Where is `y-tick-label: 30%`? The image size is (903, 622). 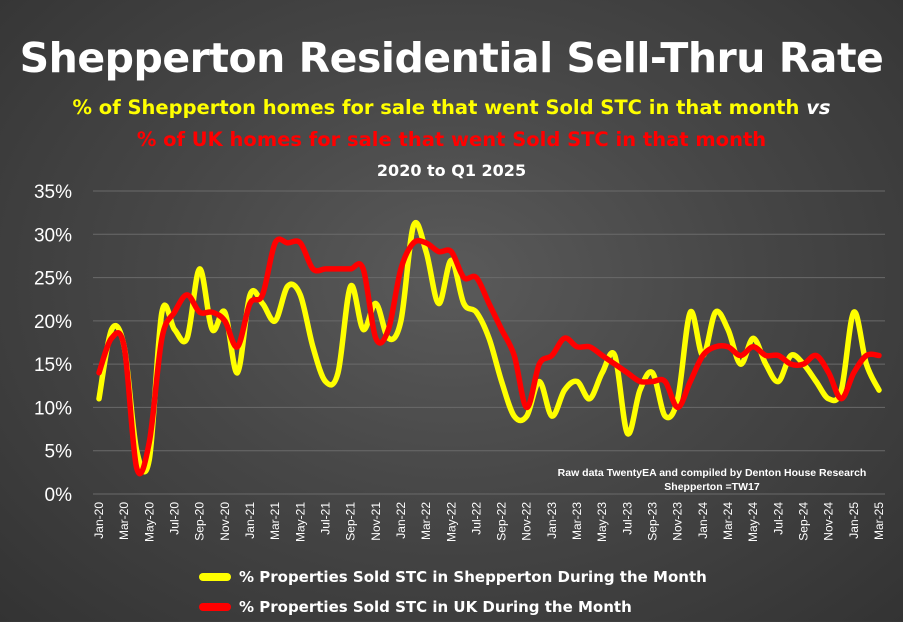 y-tick-label: 30% is located at coordinates (53, 235).